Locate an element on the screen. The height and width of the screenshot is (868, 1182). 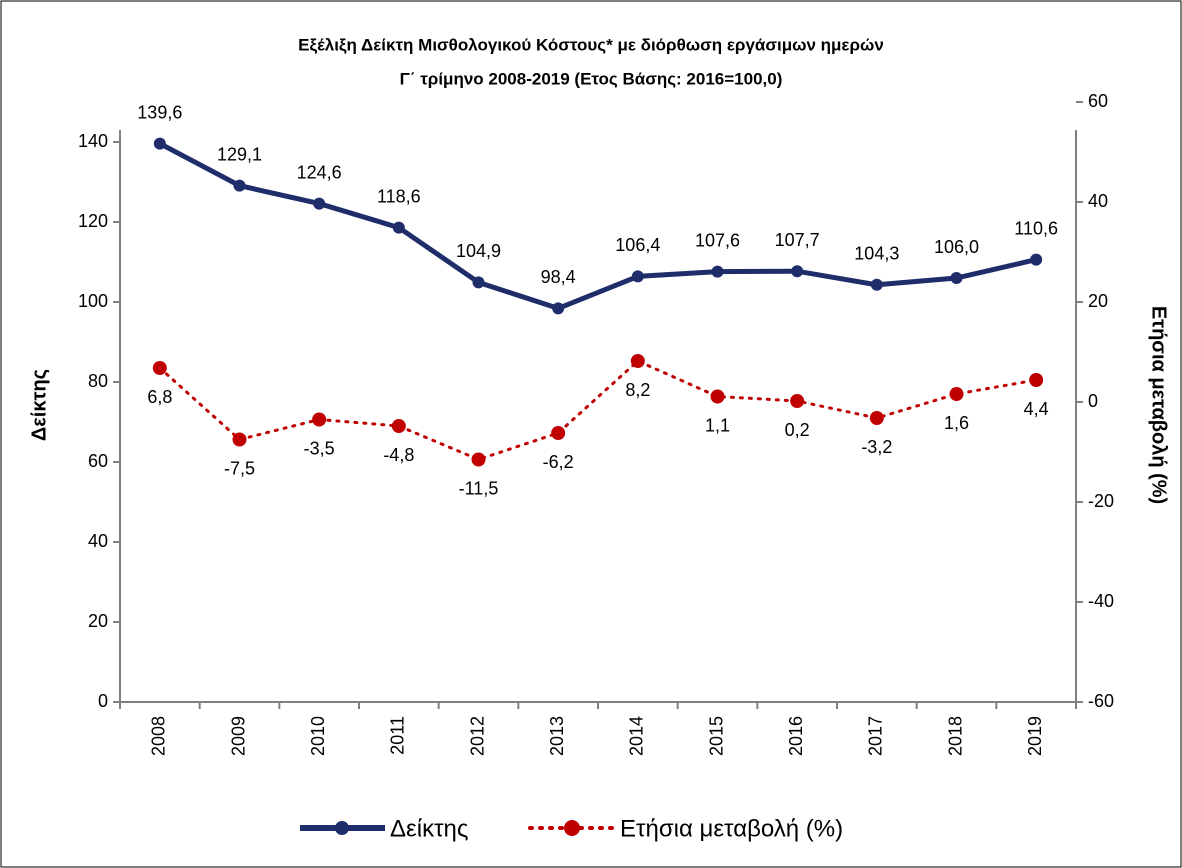
data-label: -4,8 is located at coordinates (398, 455).